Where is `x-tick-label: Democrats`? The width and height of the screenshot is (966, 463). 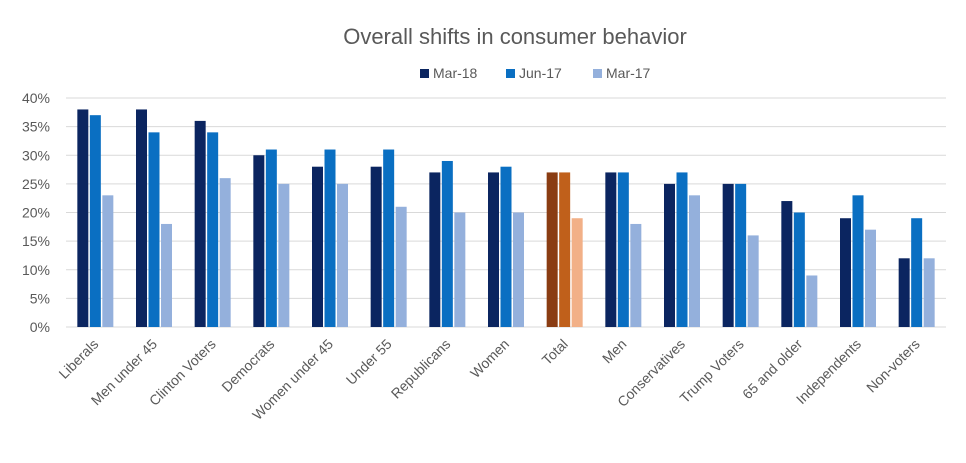 x-tick-label: Democrats is located at coordinates (247, 365).